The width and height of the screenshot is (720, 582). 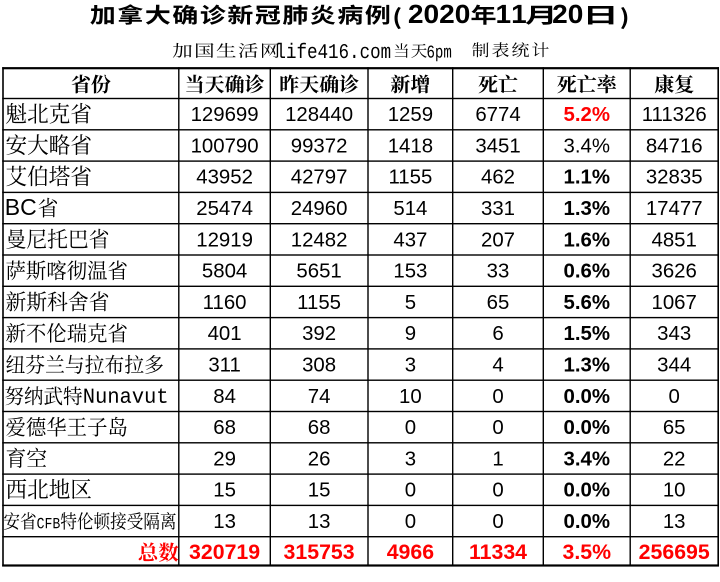 I want to click on svg-text: 6774, so click(x=497, y=115).